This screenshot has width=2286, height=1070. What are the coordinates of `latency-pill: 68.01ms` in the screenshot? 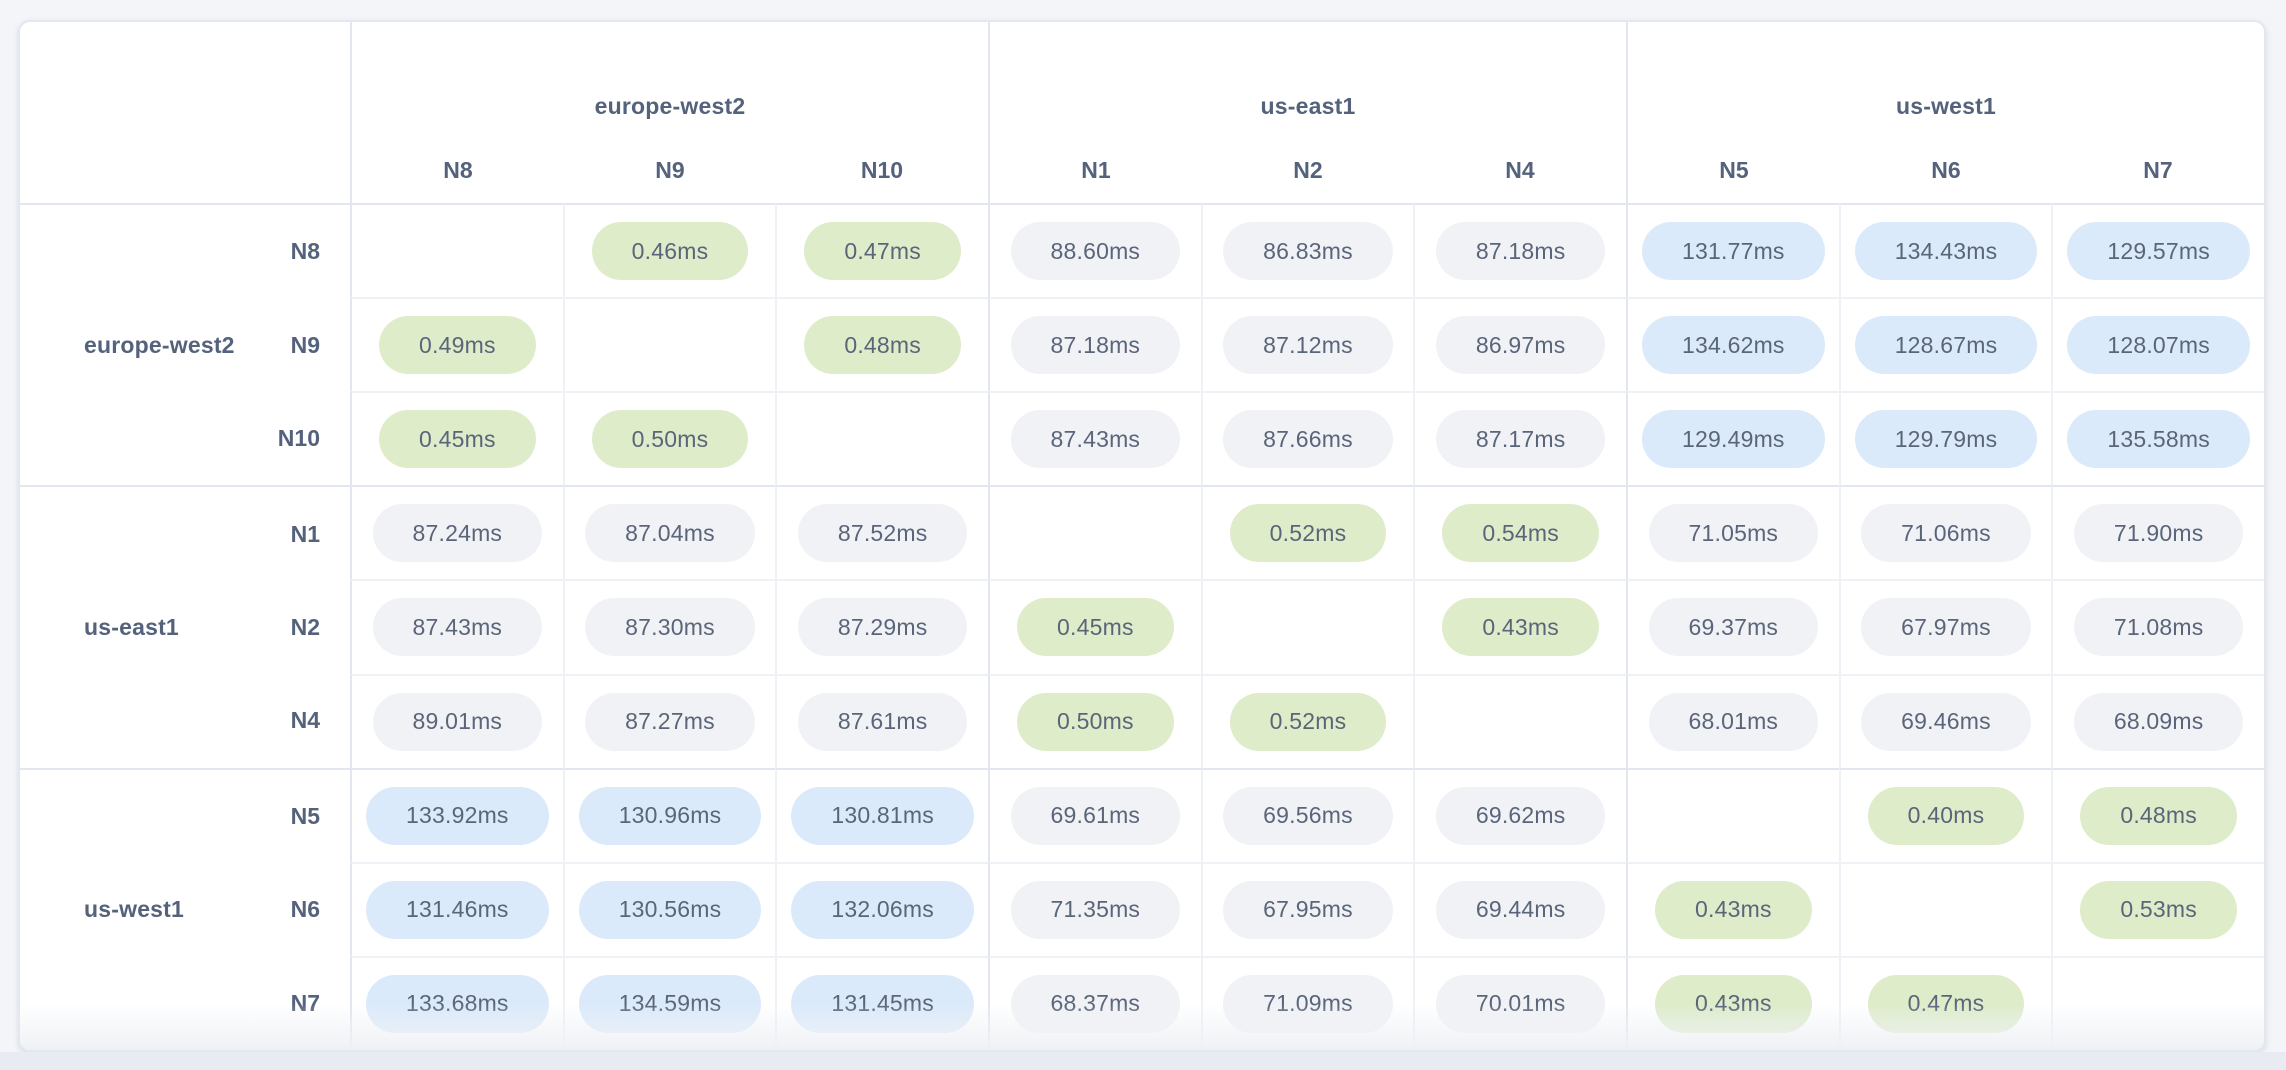 It's located at (1733, 721).